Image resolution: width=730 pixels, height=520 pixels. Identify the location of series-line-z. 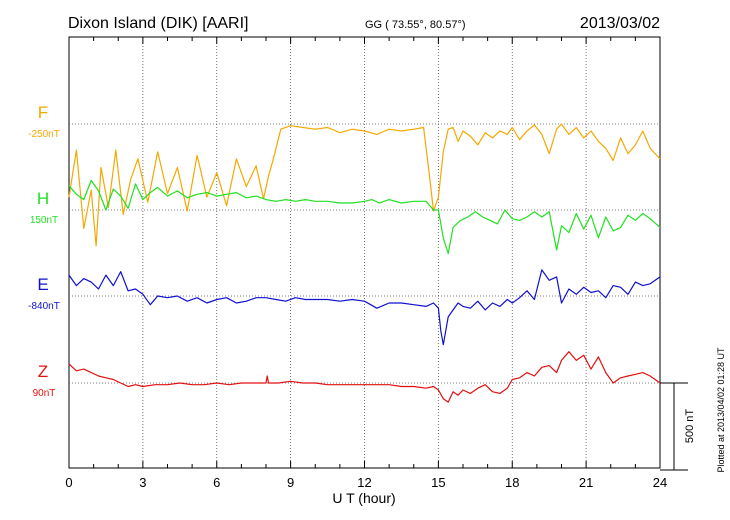
(364, 377).